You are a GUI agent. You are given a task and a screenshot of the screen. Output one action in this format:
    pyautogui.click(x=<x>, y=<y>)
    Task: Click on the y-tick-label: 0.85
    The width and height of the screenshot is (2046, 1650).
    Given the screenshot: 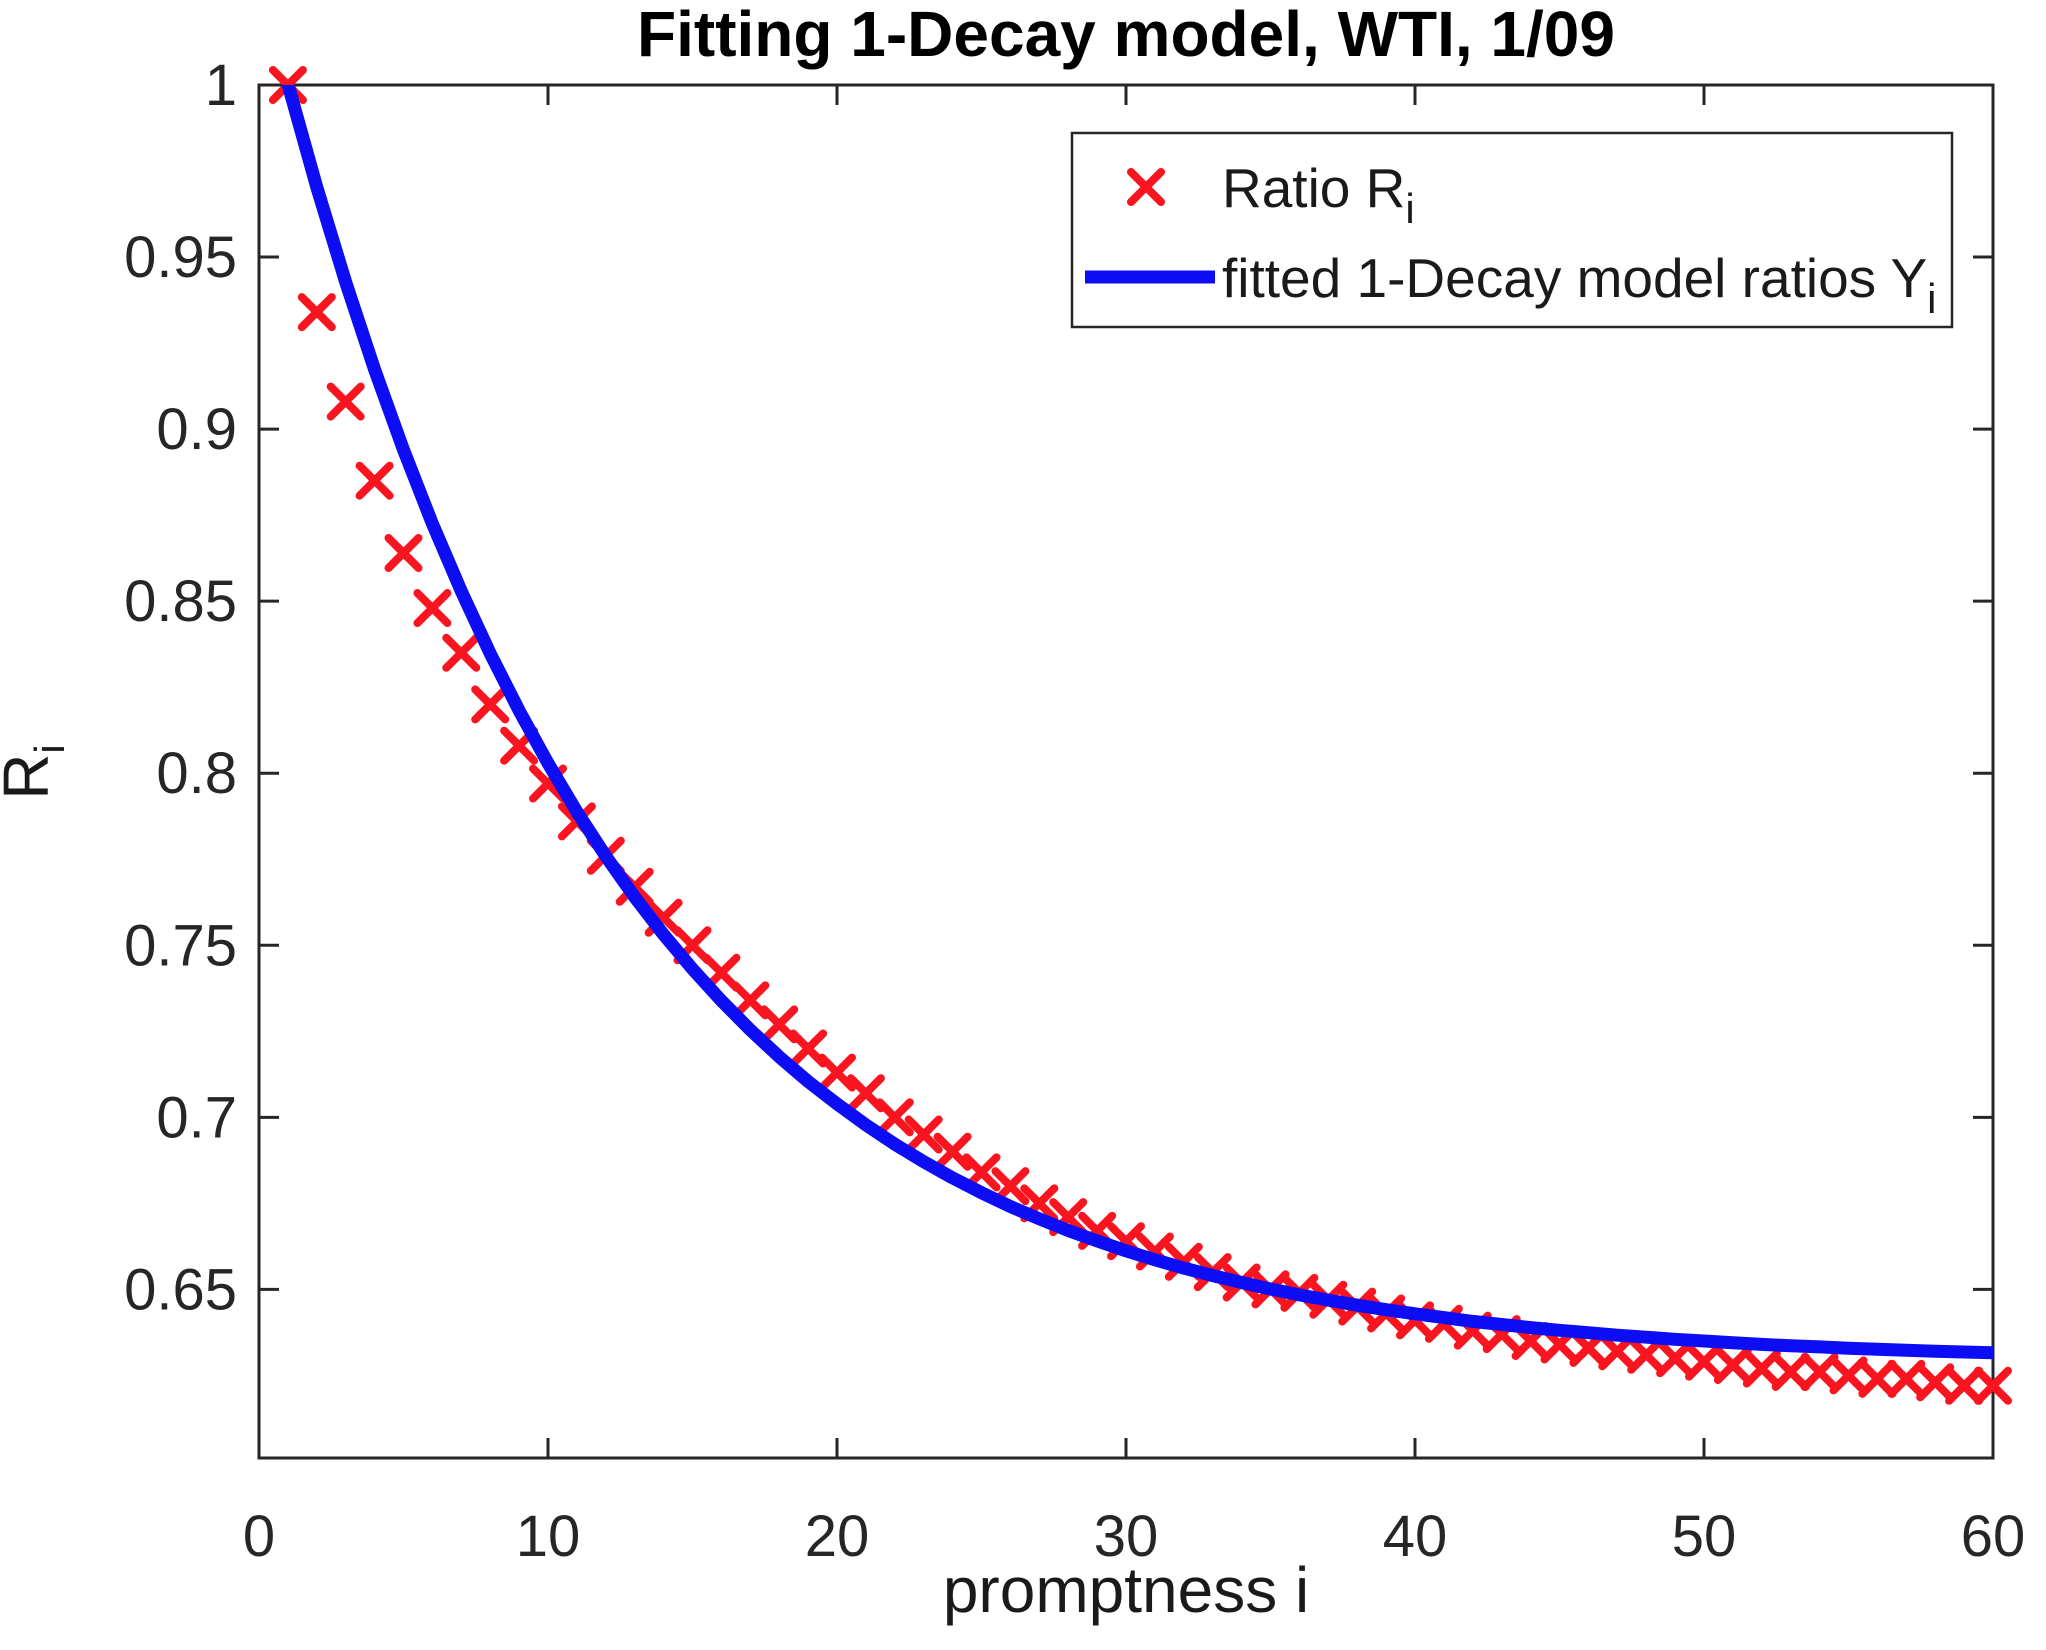 What is the action you would take?
    pyautogui.click(x=180, y=601)
    